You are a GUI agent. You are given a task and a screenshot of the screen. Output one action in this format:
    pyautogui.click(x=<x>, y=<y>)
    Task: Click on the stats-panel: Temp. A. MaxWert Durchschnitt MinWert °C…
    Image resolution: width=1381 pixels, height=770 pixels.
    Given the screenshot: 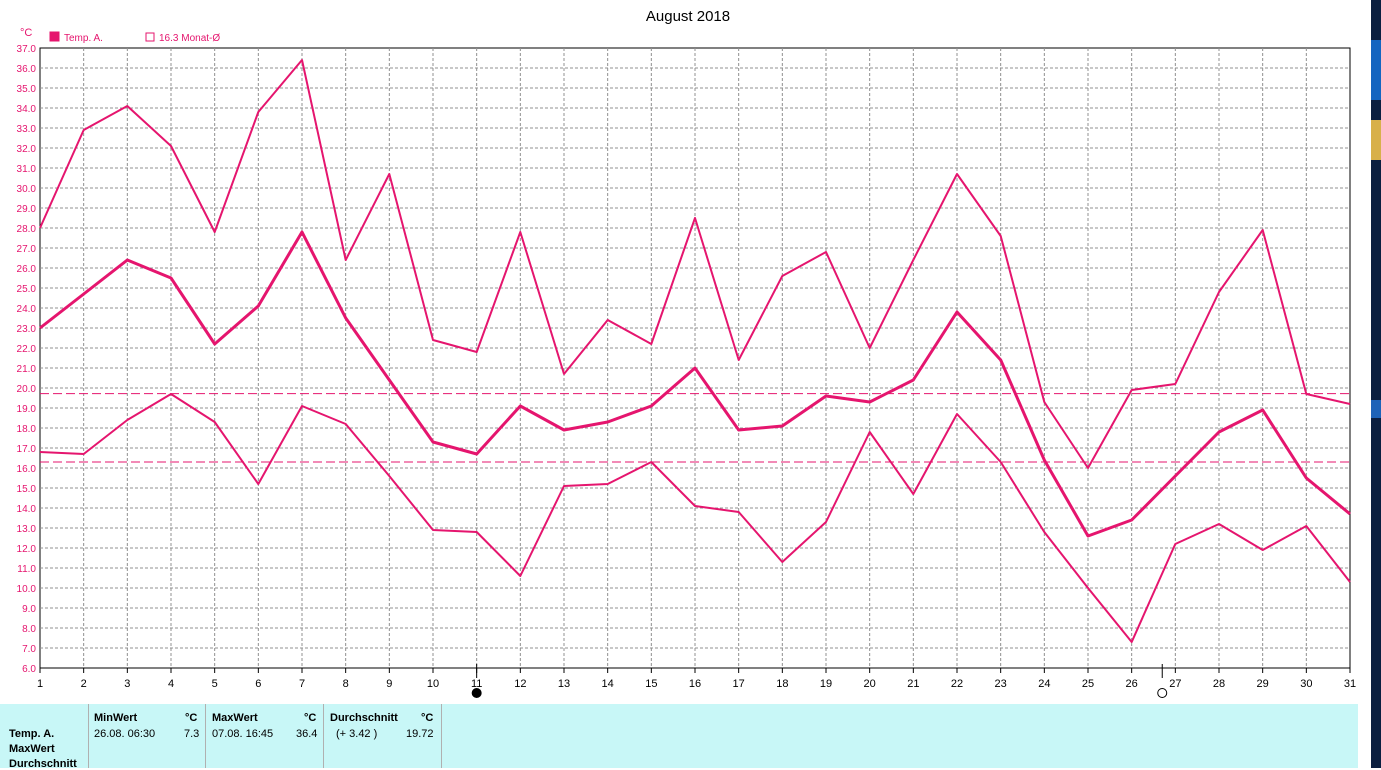 What is the action you would take?
    pyautogui.click(x=679, y=737)
    